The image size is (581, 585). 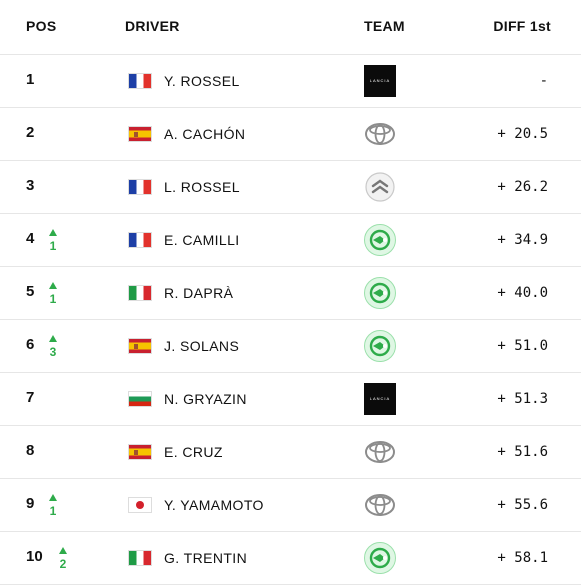 I want to click on table-row: 1 Y. ROSSEL -, so click(x=290, y=81).